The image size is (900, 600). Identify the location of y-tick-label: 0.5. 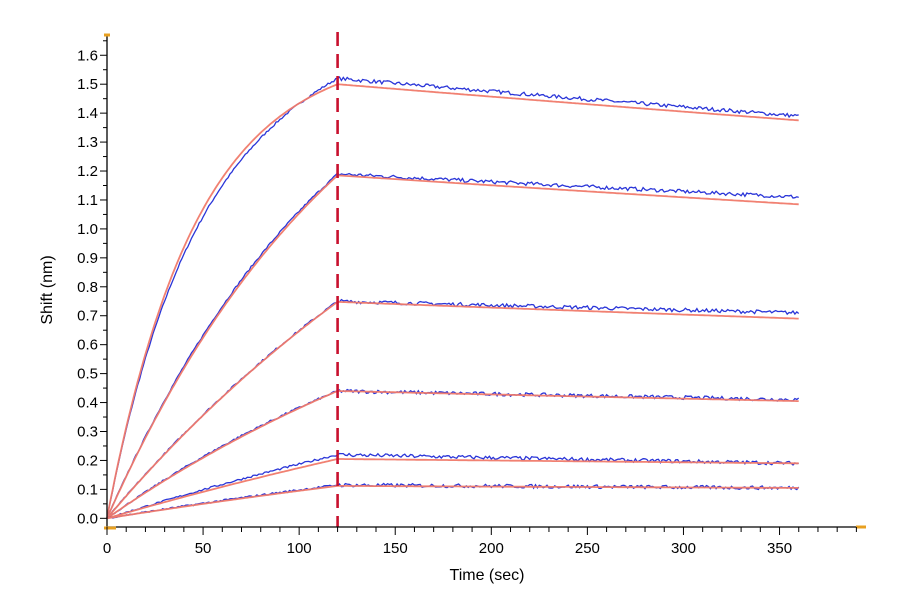
(87, 374).